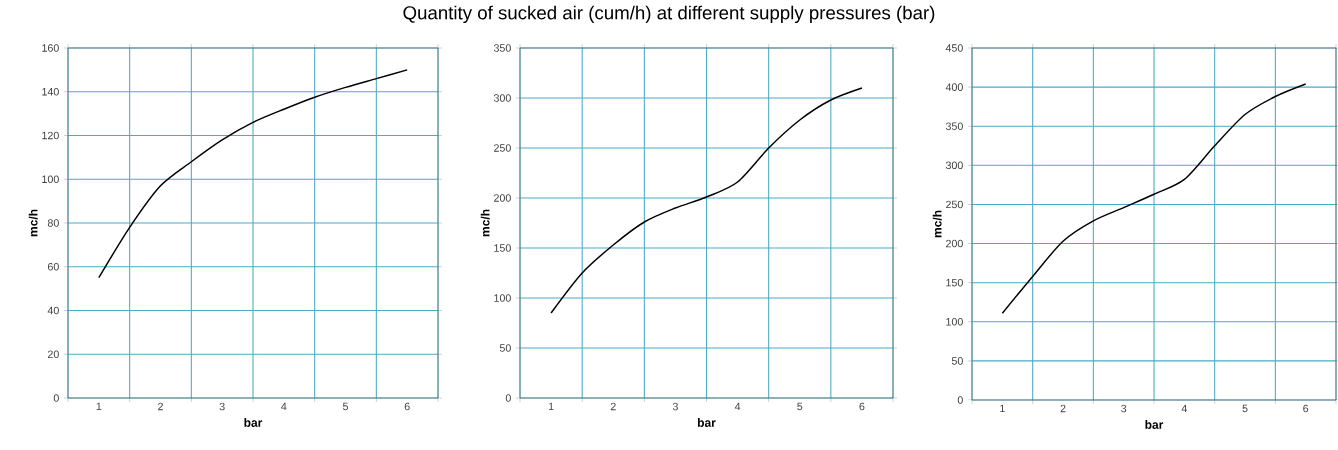  What do you see at coordinates (53, 223) in the screenshot?
I see `y-tick-label: 80` at bounding box center [53, 223].